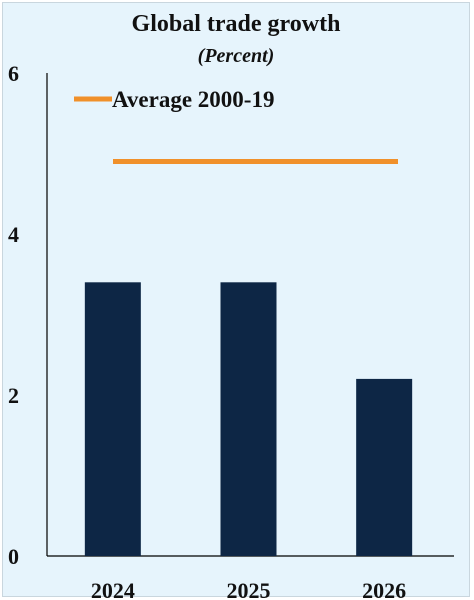 This screenshot has width=474, height=600. I want to click on x-tick-label: 2024, so click(113, 589).